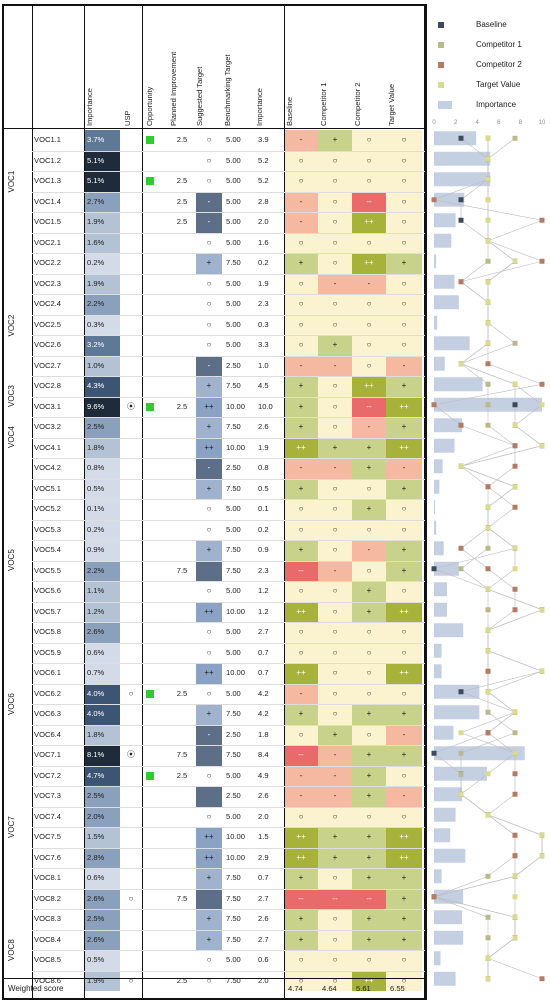 This screenshot has width=550, height=1004. What do you see at coordinates (284, 502) in the screenshot?
I see `grid-vline` at bounding box center [284, 502].